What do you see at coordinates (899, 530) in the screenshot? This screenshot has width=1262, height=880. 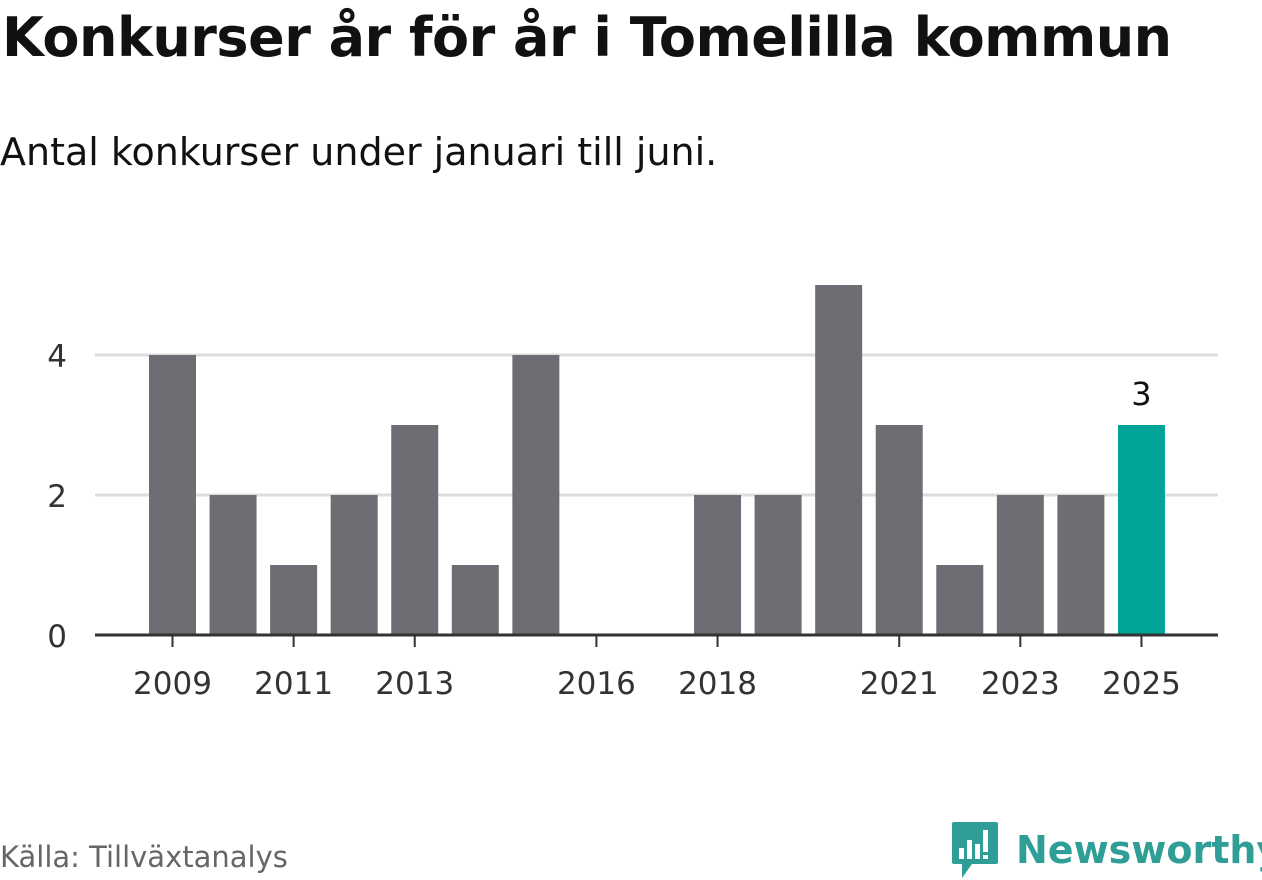 I see `bar-2021` at bounding box center [899, 530].